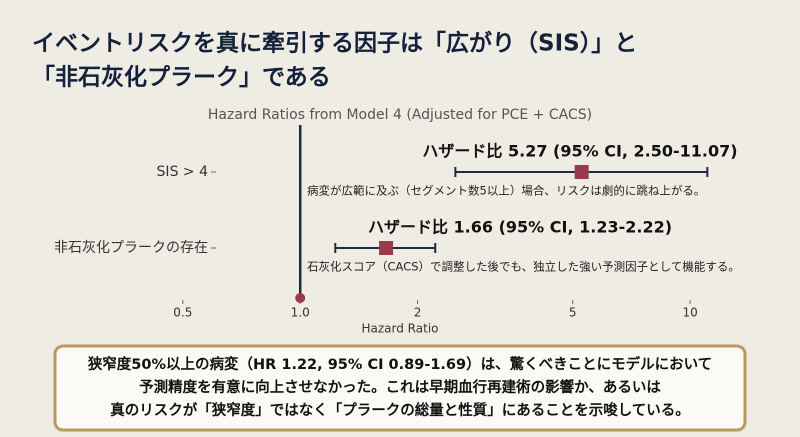 The width and height of the screenshot is (800, 437). I want to click on title-line: 「非石灰化プラーク」である, so click(181, 77).